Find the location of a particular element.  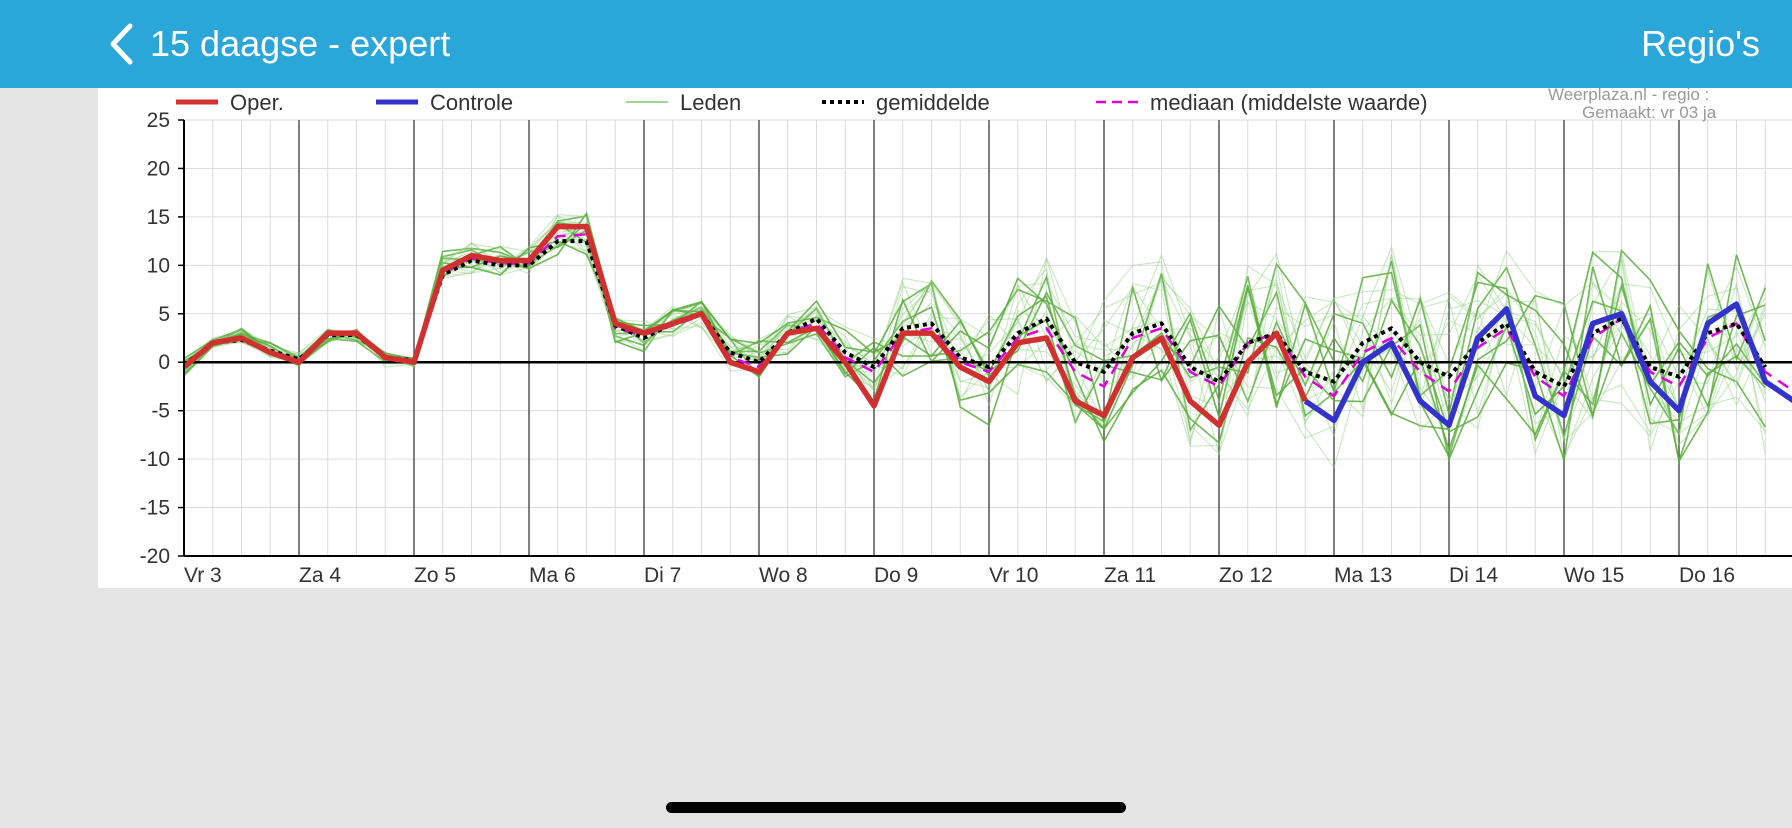

navigation-bar: 15 daagse - expert Regio's is located at coordinates (896, 44).